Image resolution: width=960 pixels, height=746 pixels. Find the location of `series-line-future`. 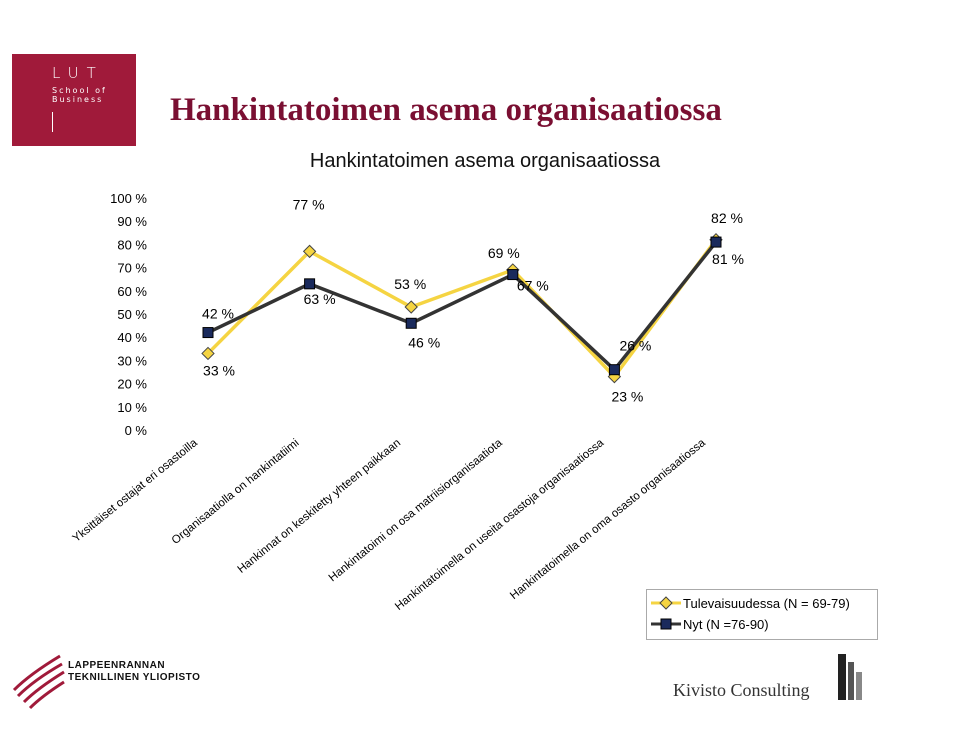

series-line-future is located at coordinates (462, 308).